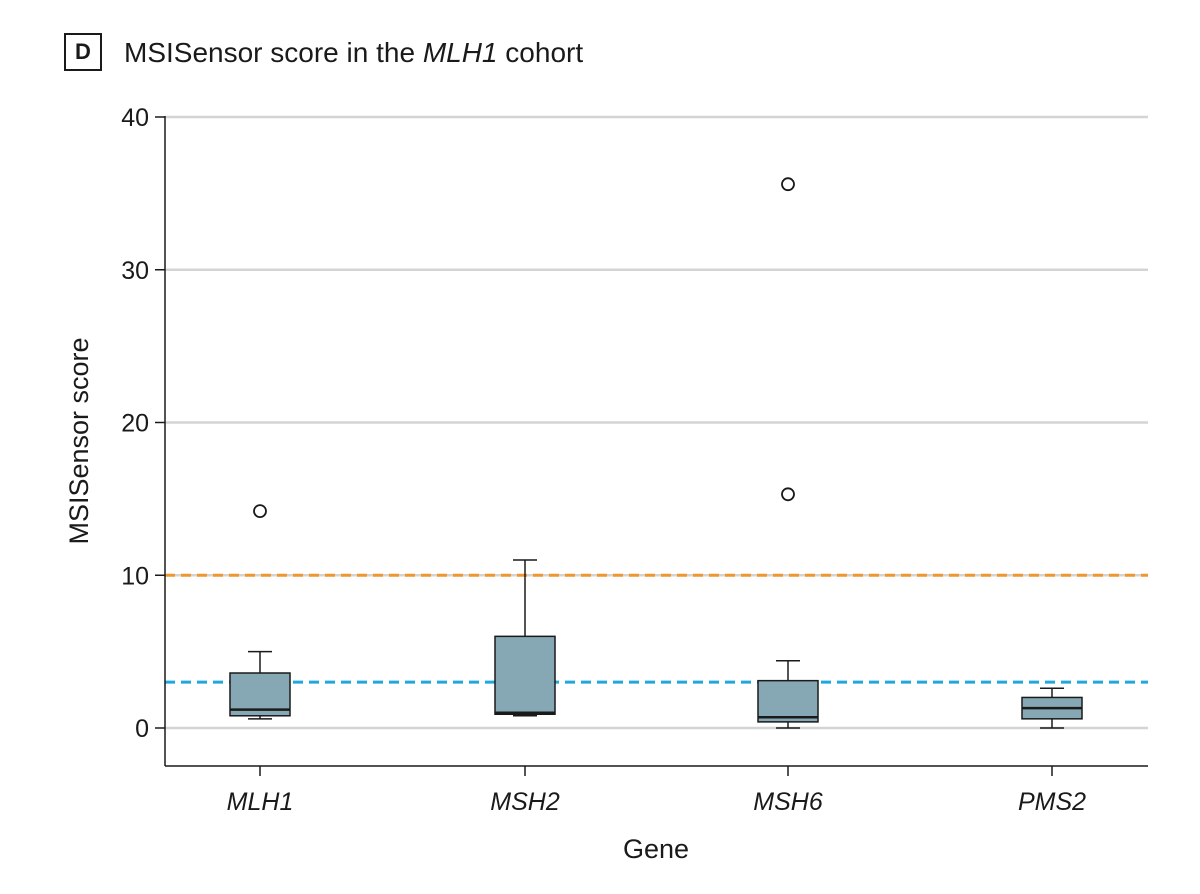  I want to click on reference-lines, so click(656, 628).